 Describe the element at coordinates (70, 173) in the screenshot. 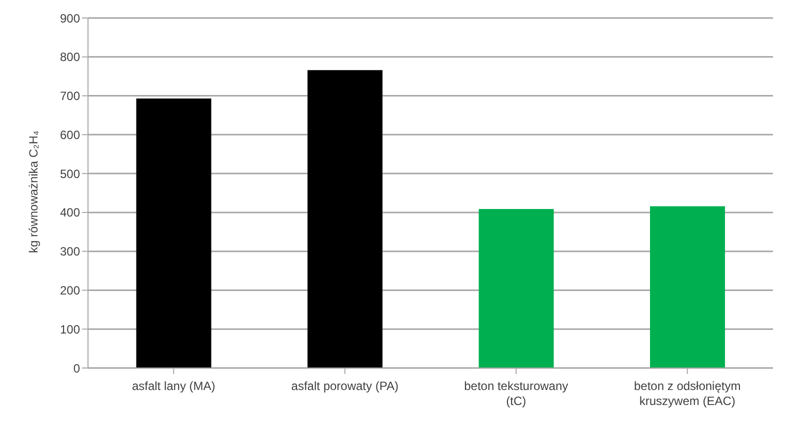

I see `y-tick-label: 500` at that location.